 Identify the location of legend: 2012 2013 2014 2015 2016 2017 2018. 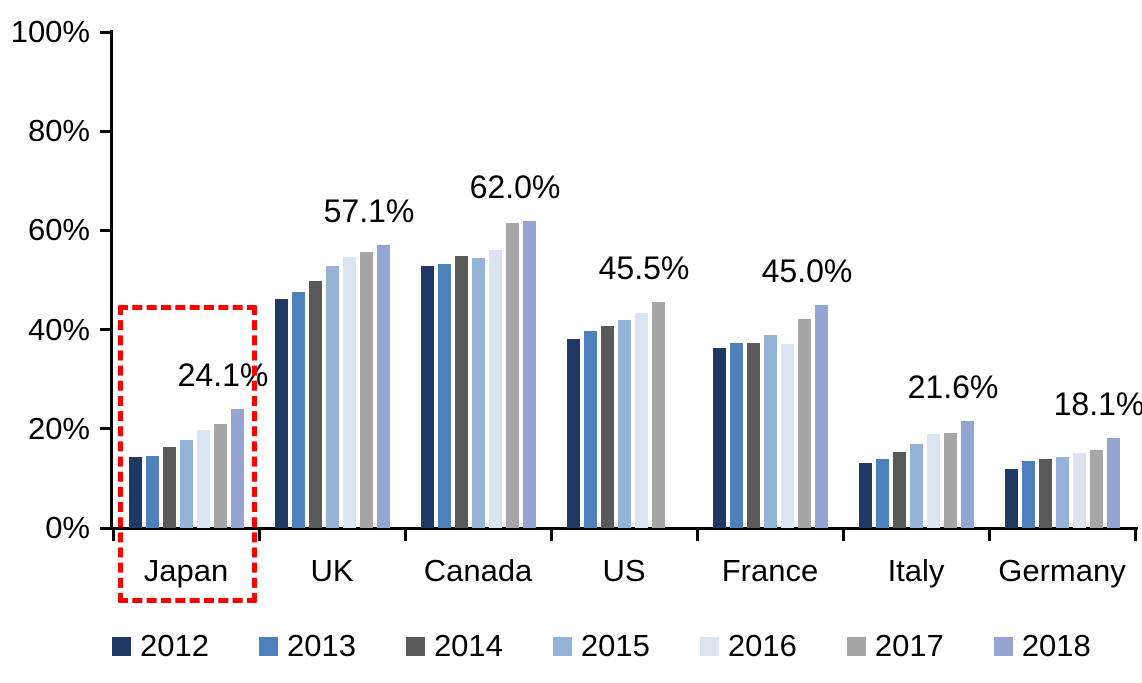
(601, 646).